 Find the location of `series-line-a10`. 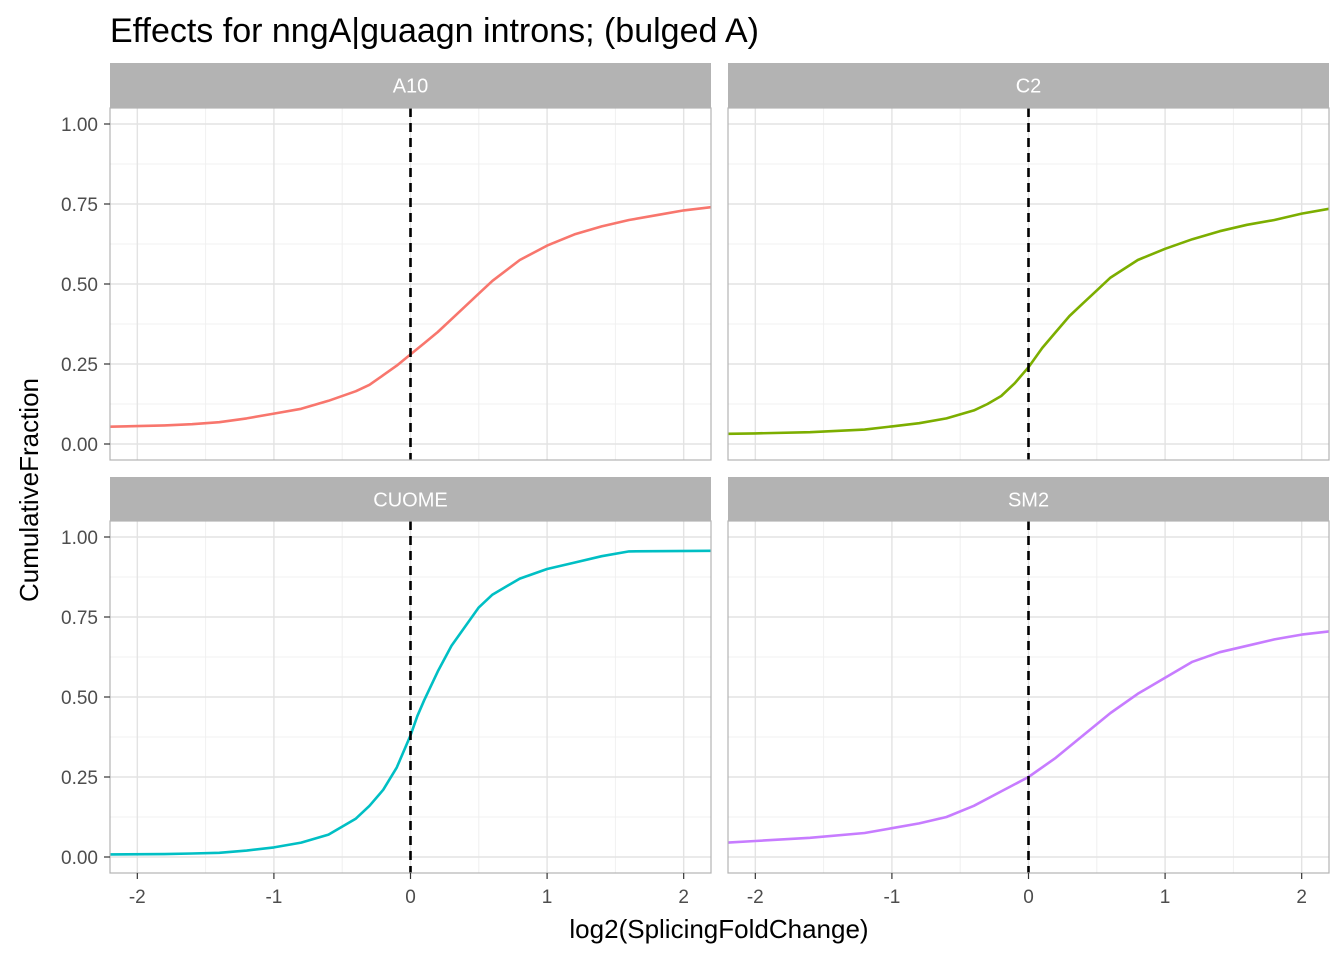

series-line-a10 is located at coordinates (410, 316).